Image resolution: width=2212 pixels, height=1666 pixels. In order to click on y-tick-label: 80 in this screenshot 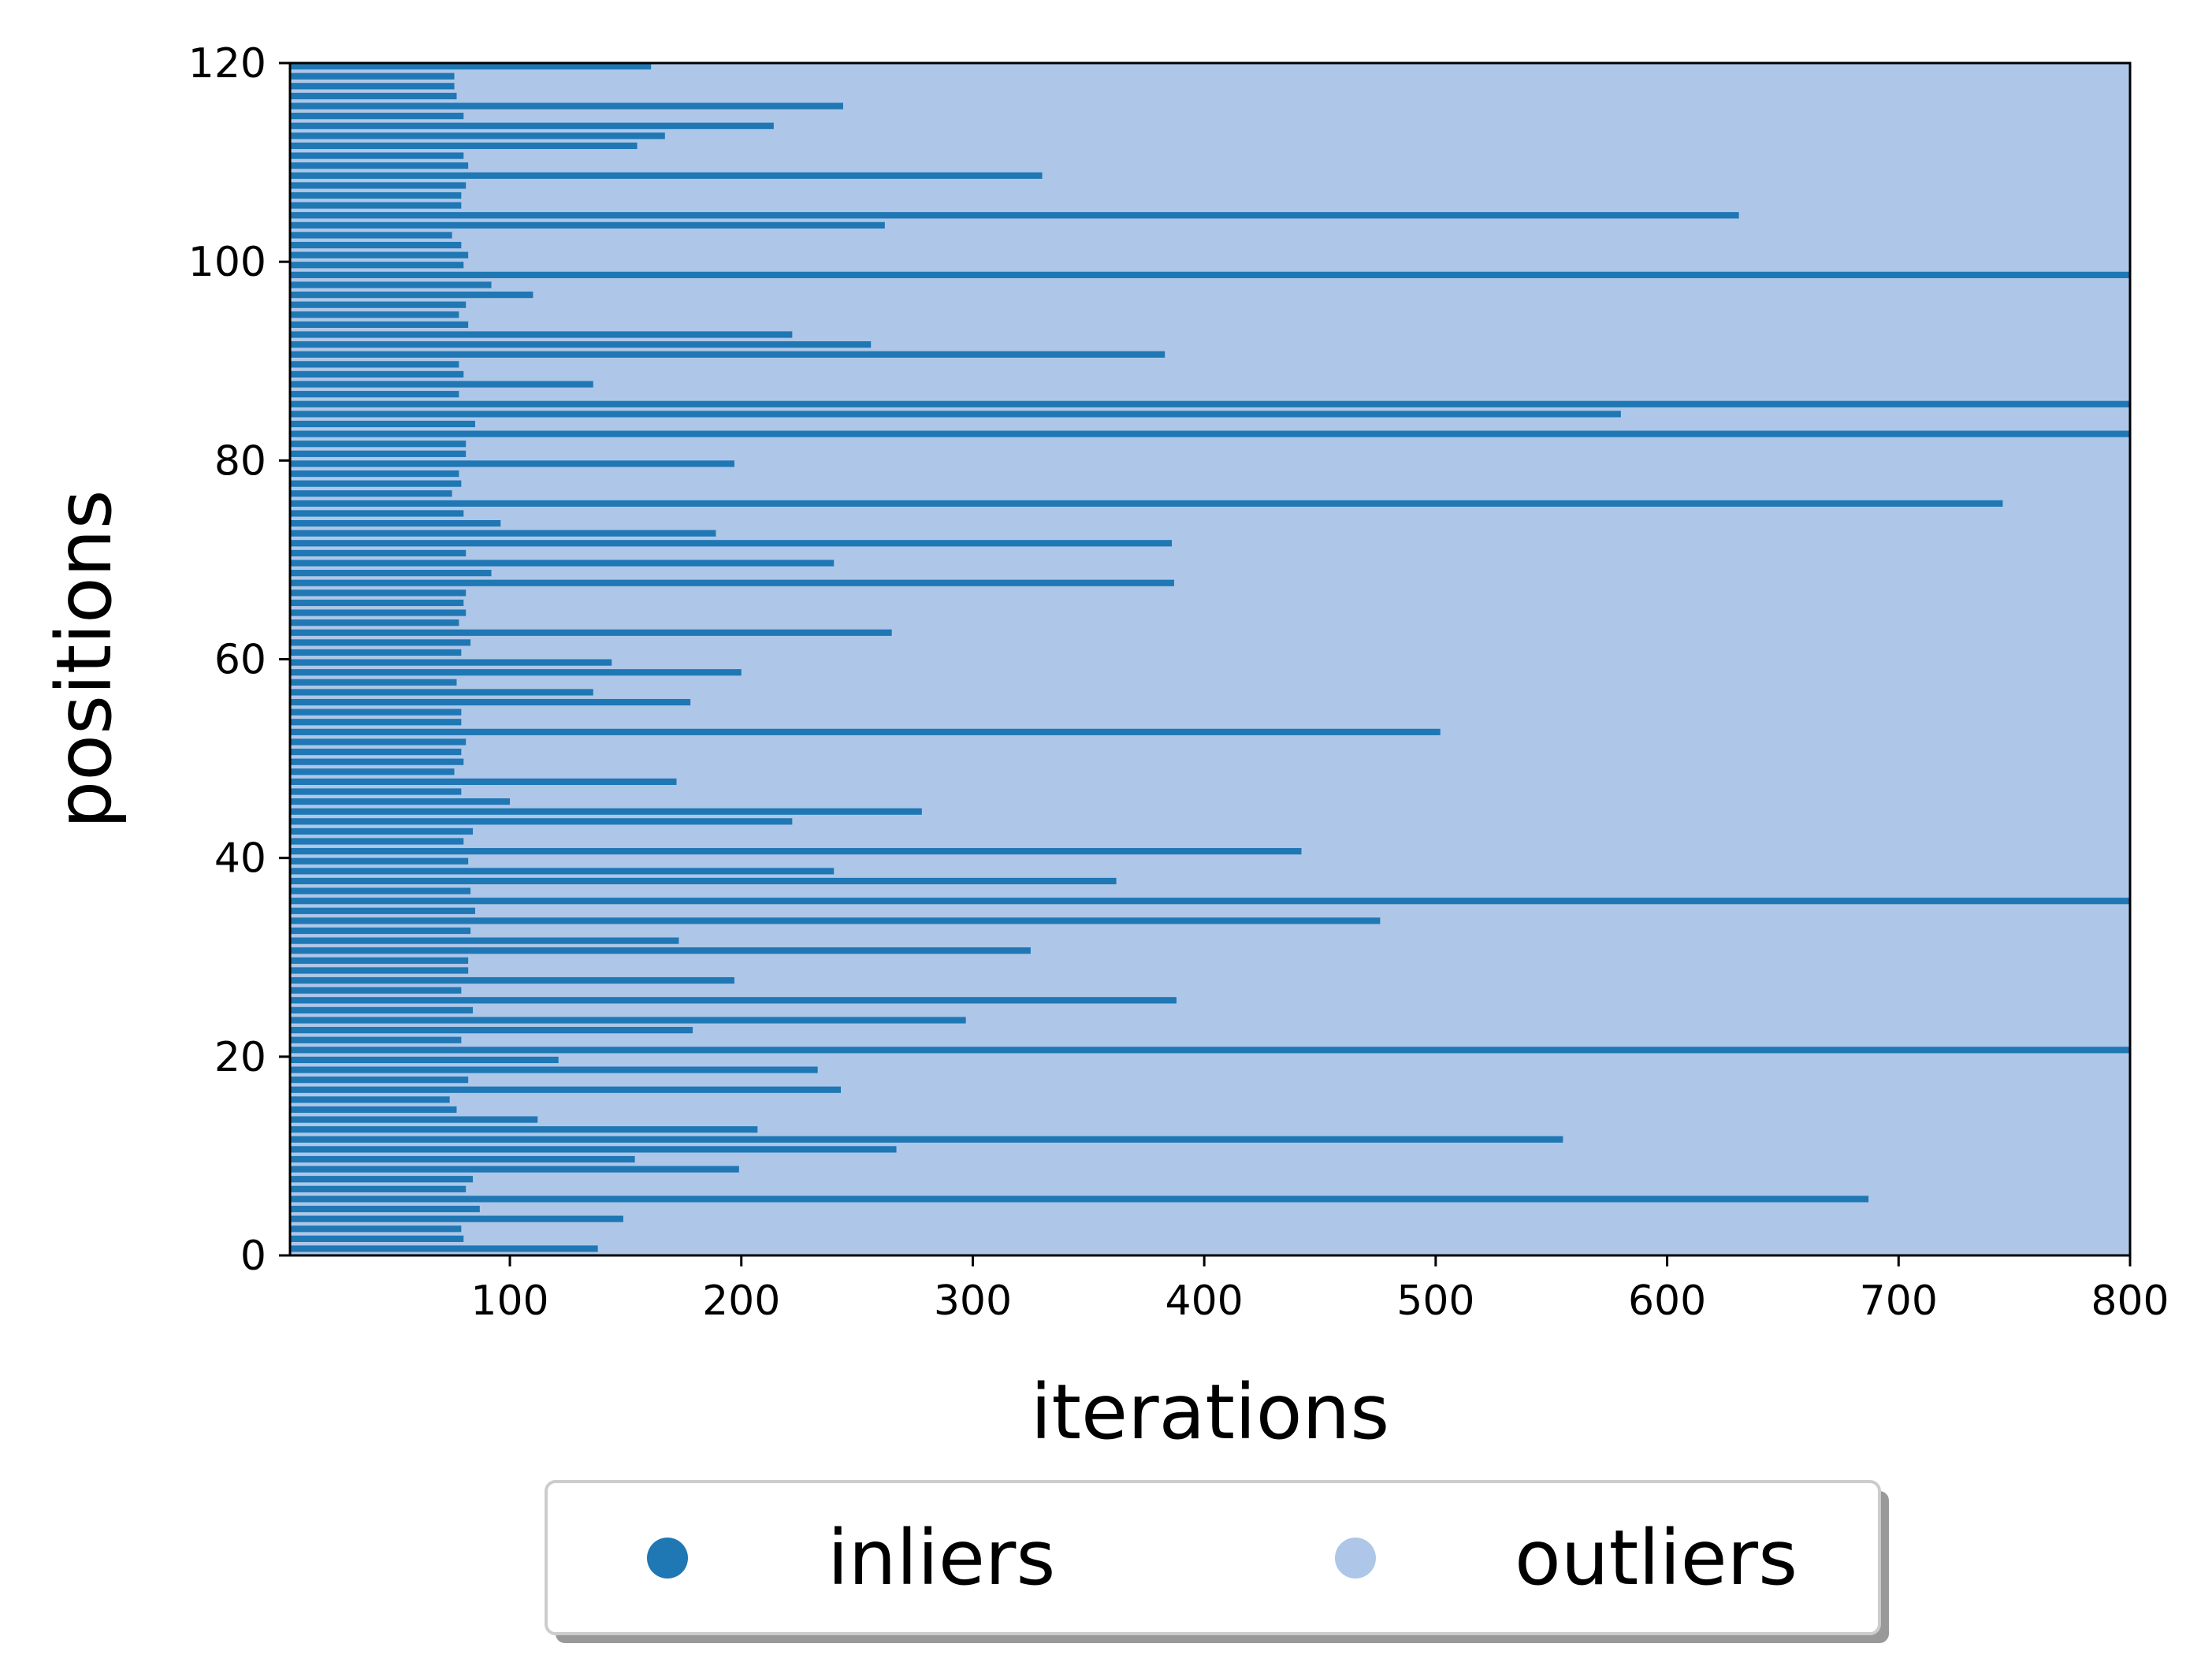, I will do `click(240, 461)`.